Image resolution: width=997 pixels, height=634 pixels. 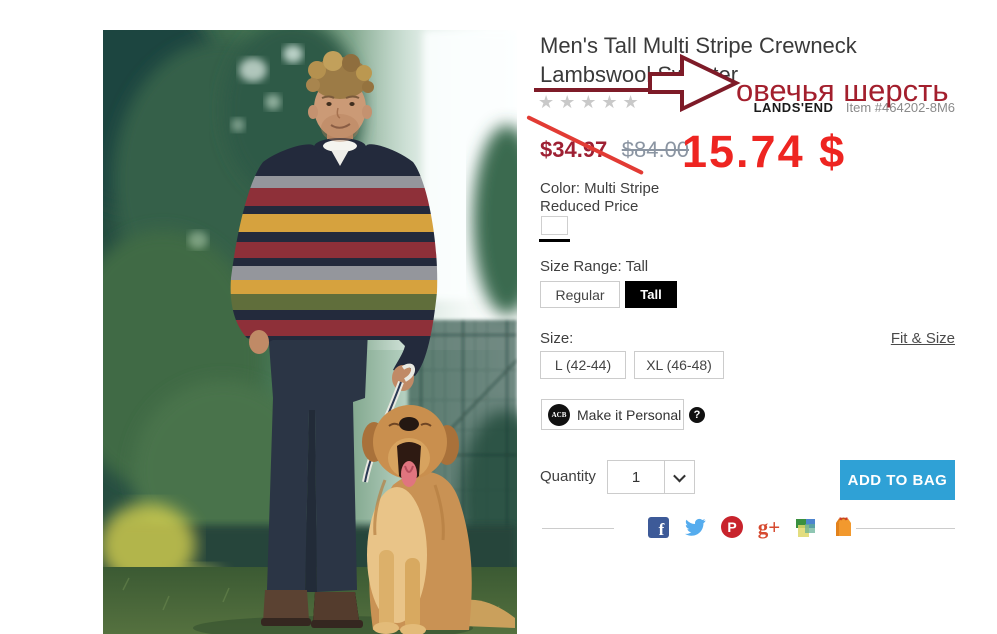 I want to click on facebook-icon: f, so click(x=658, y=527).